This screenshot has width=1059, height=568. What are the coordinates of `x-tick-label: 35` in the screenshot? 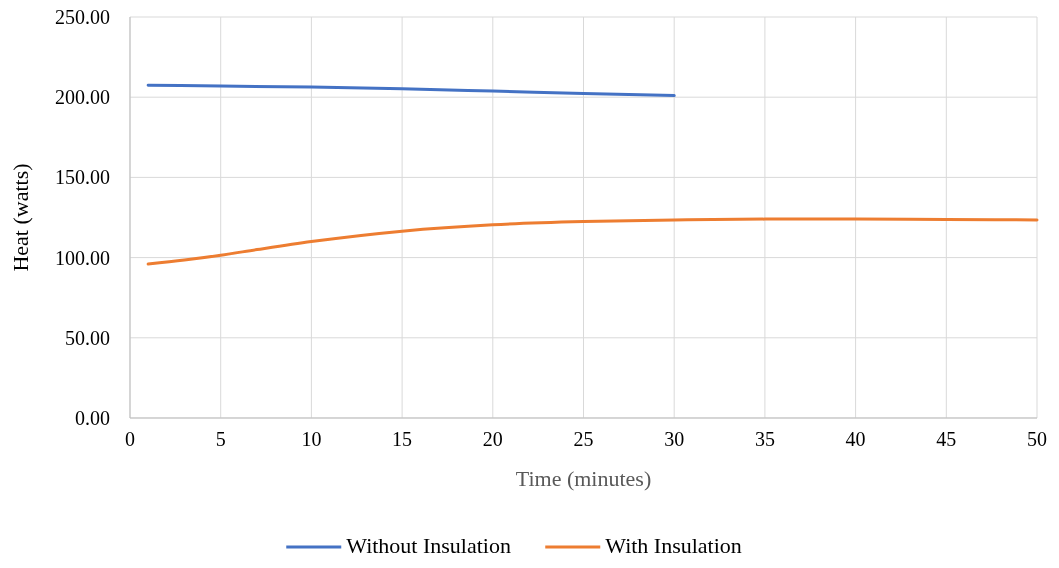 It's located at (764, 439).